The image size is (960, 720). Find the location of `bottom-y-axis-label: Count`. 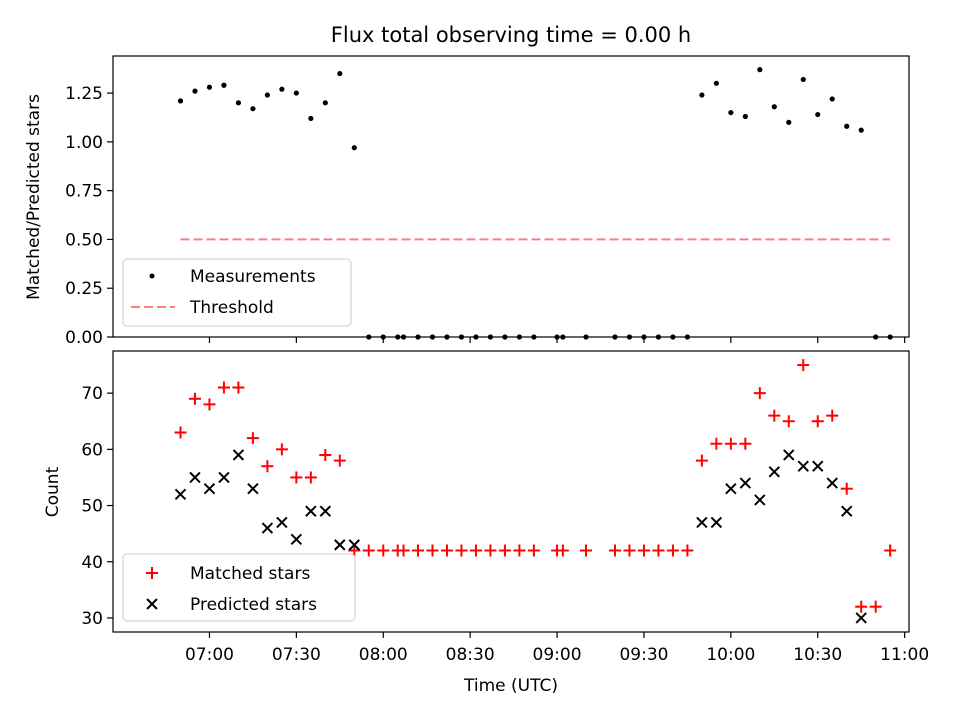

bottom-y-axis-label: Count is located at coordinates (53, 491).